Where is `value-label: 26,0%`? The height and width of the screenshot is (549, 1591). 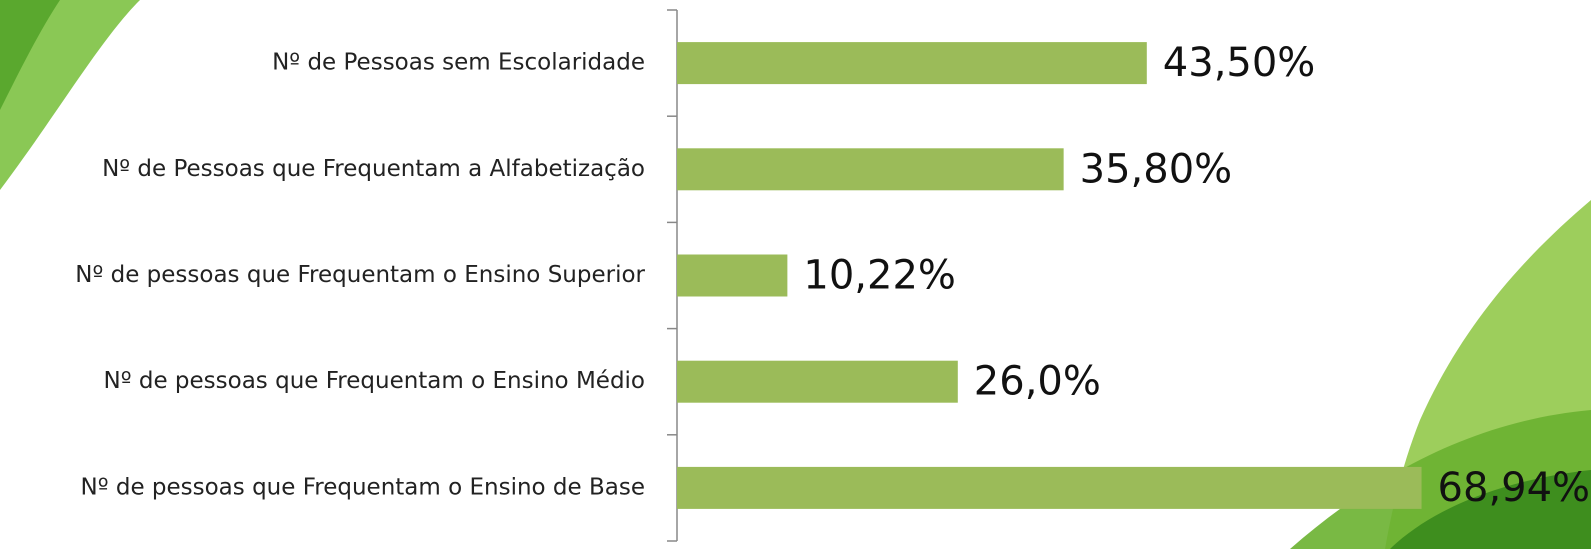
value-label: 26,0% is located at coordinates (1037, 382).